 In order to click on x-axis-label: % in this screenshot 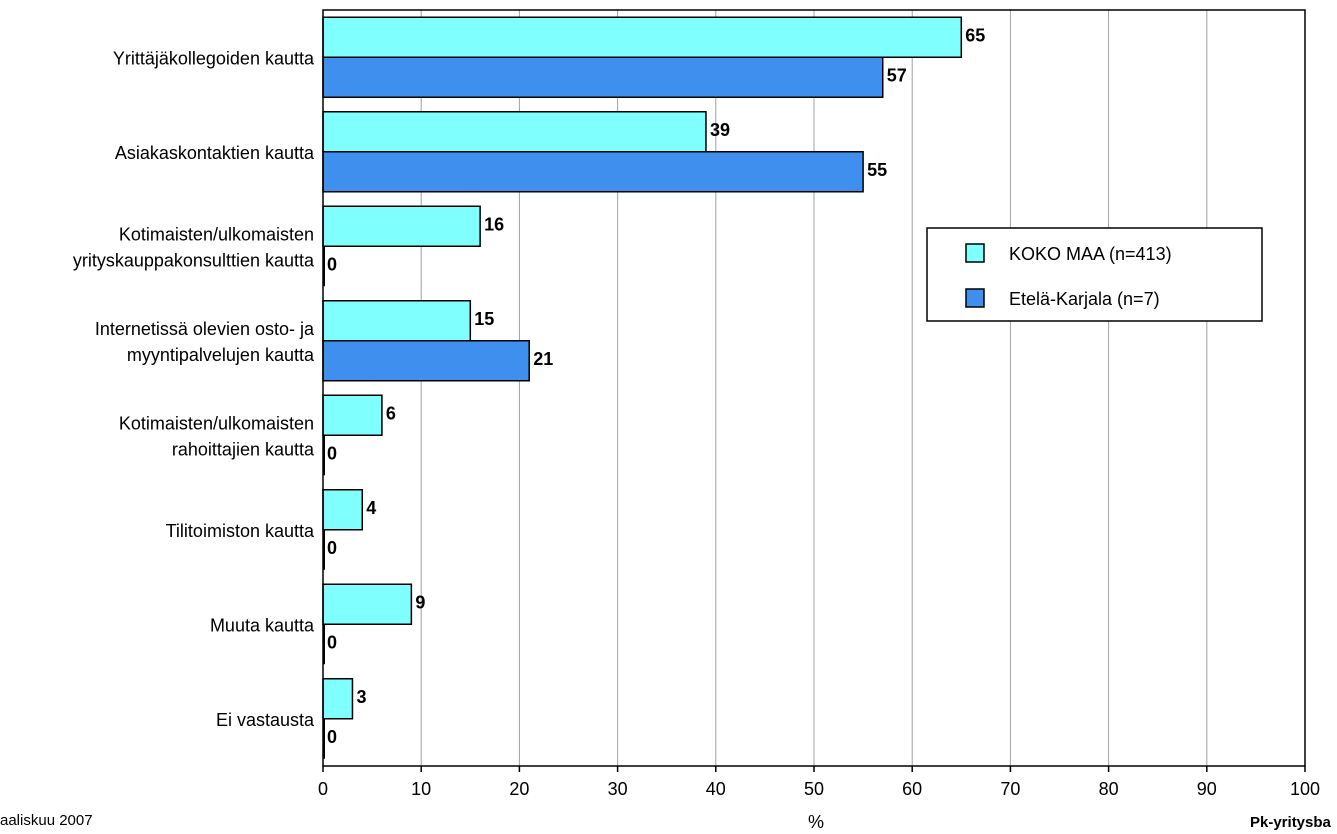, I will do `click(816, 822)`.